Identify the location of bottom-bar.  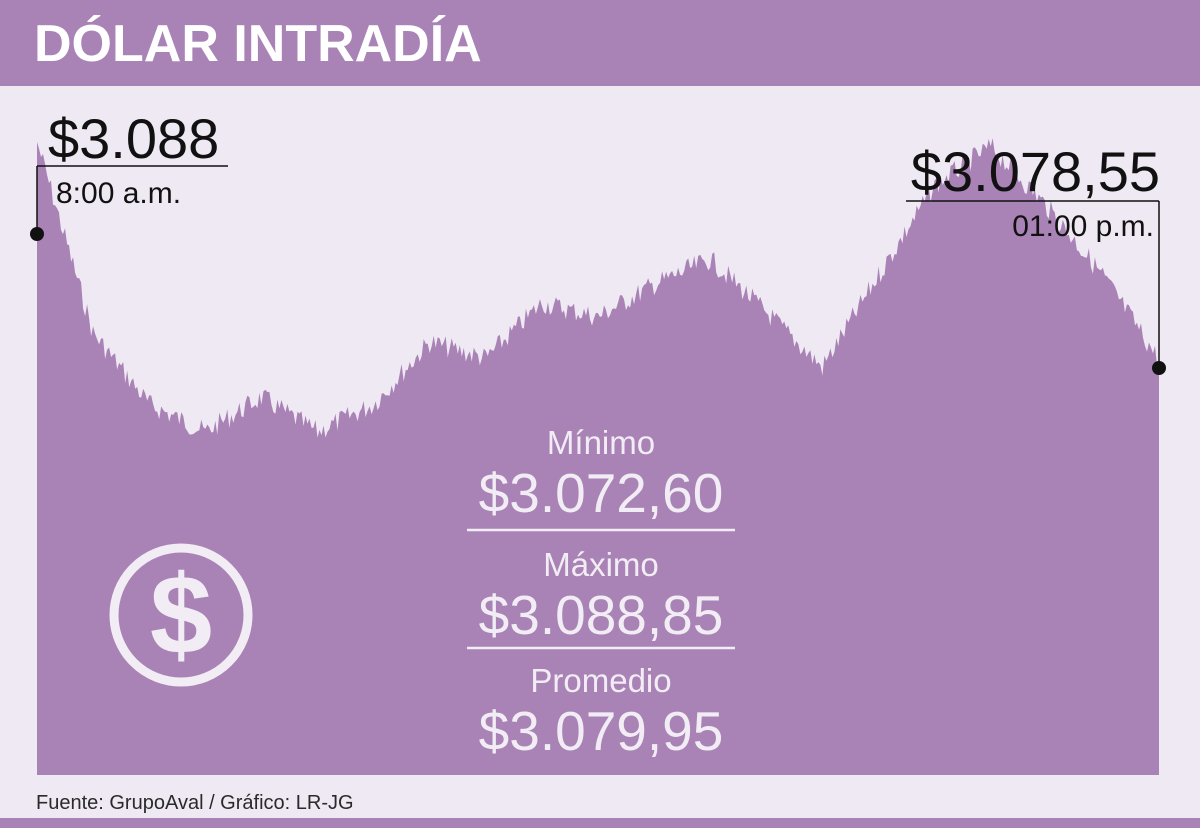
(600, 823).